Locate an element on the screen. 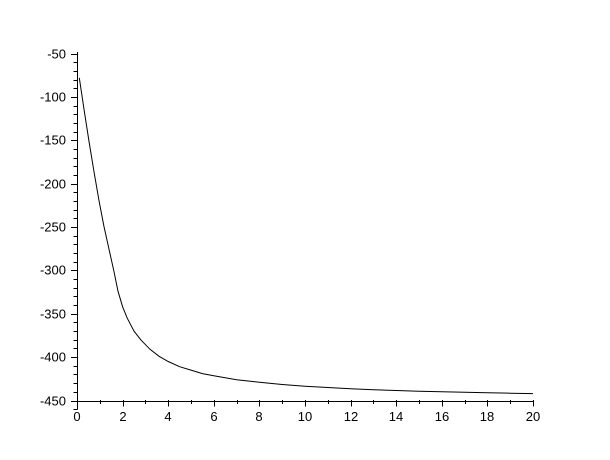 This screenshot has height=460, width=610. x-tick-label: 2 is located at coordinates (122, 416).